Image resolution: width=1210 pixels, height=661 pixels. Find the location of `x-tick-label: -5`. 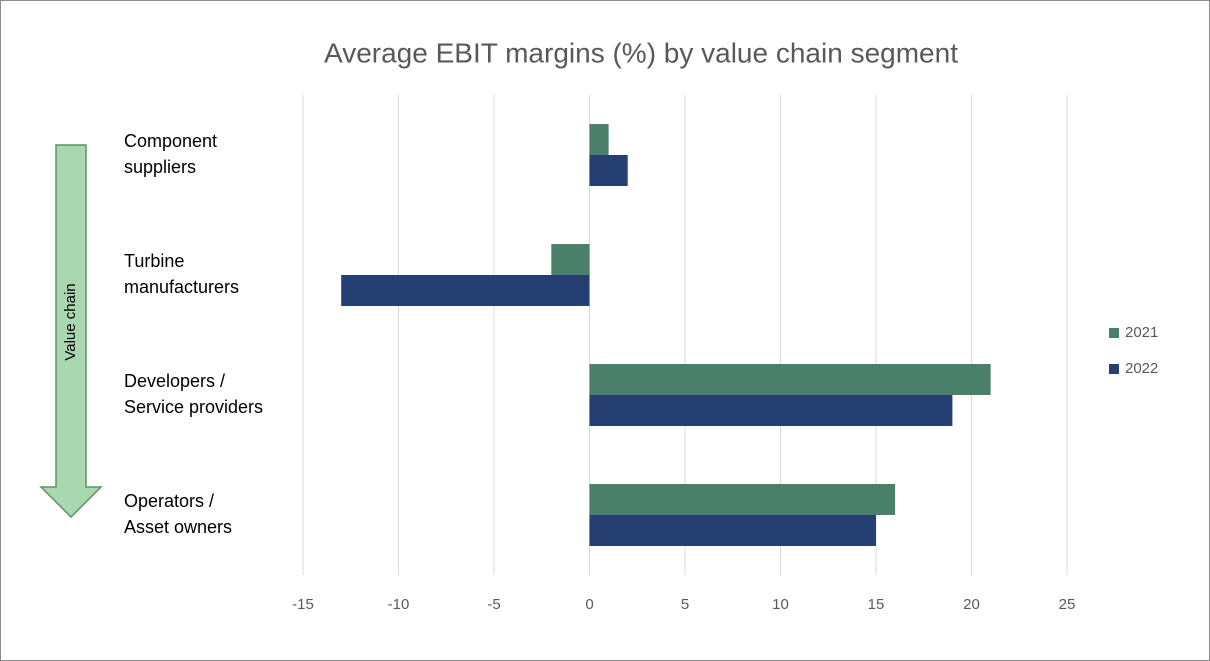

x-tick-label: -5 is located at coordinates (493, 604).